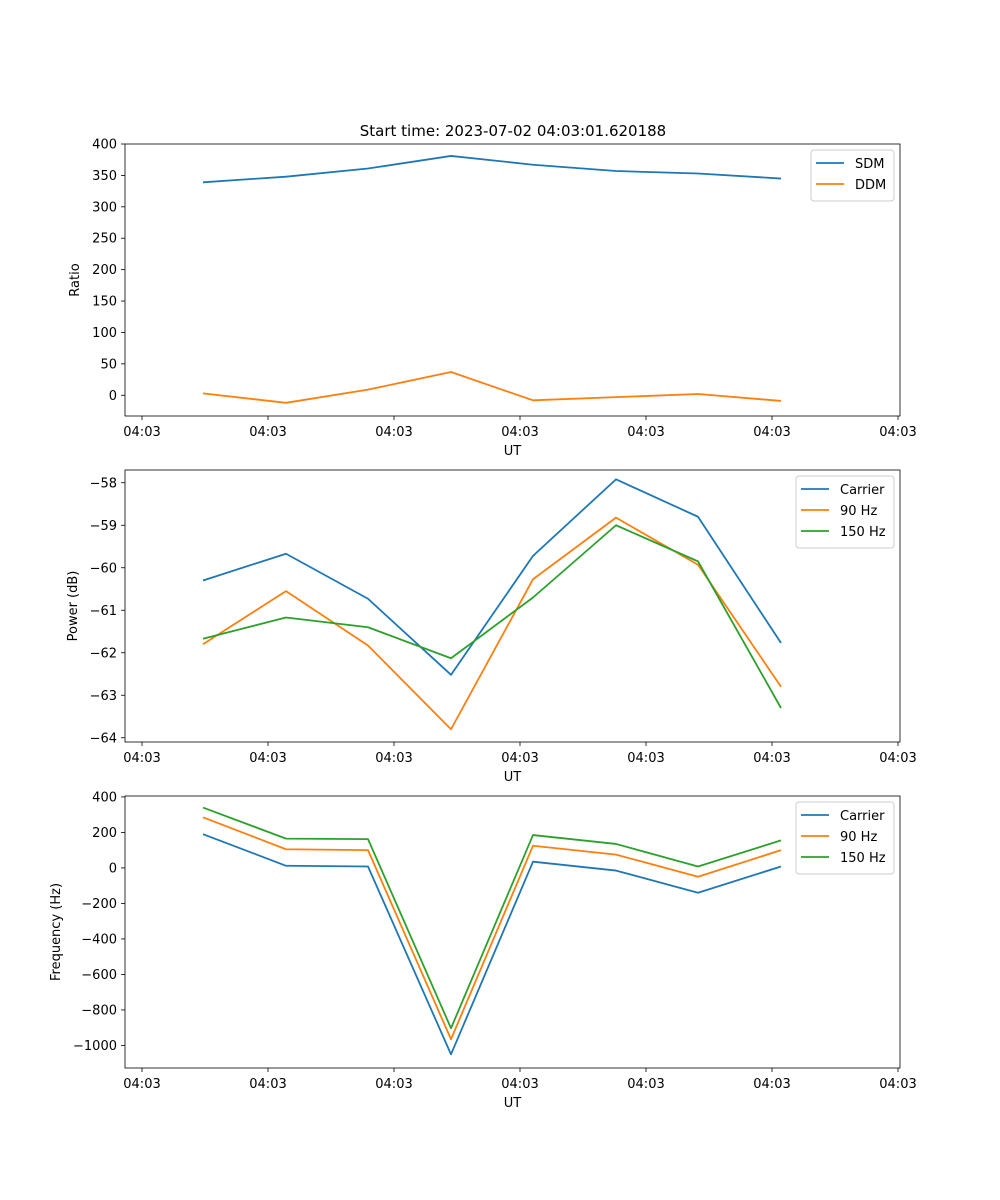  I want to click on y-tick-label: −600, so click(99, 975).